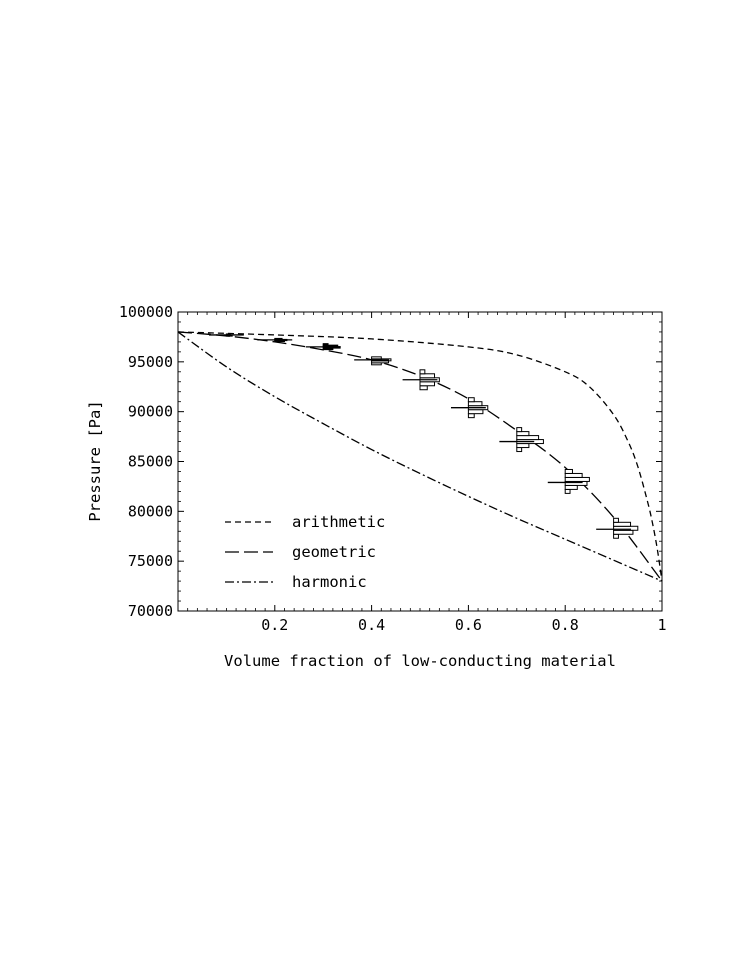  What do you see at coordinates (95, 460) in the screenshot?
I see `y-axis-title: Pressure [Pa]` at bounding box center [95, 460].